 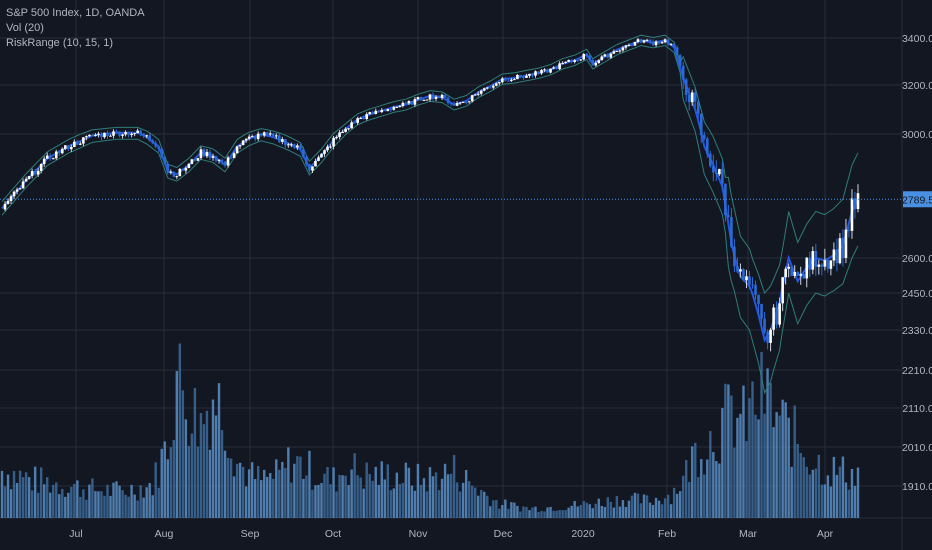 What do you see at coordinates (917, 39) in the screenshot?
I see `y-tick-label: 3400.0` at bounding box center [917, 39].